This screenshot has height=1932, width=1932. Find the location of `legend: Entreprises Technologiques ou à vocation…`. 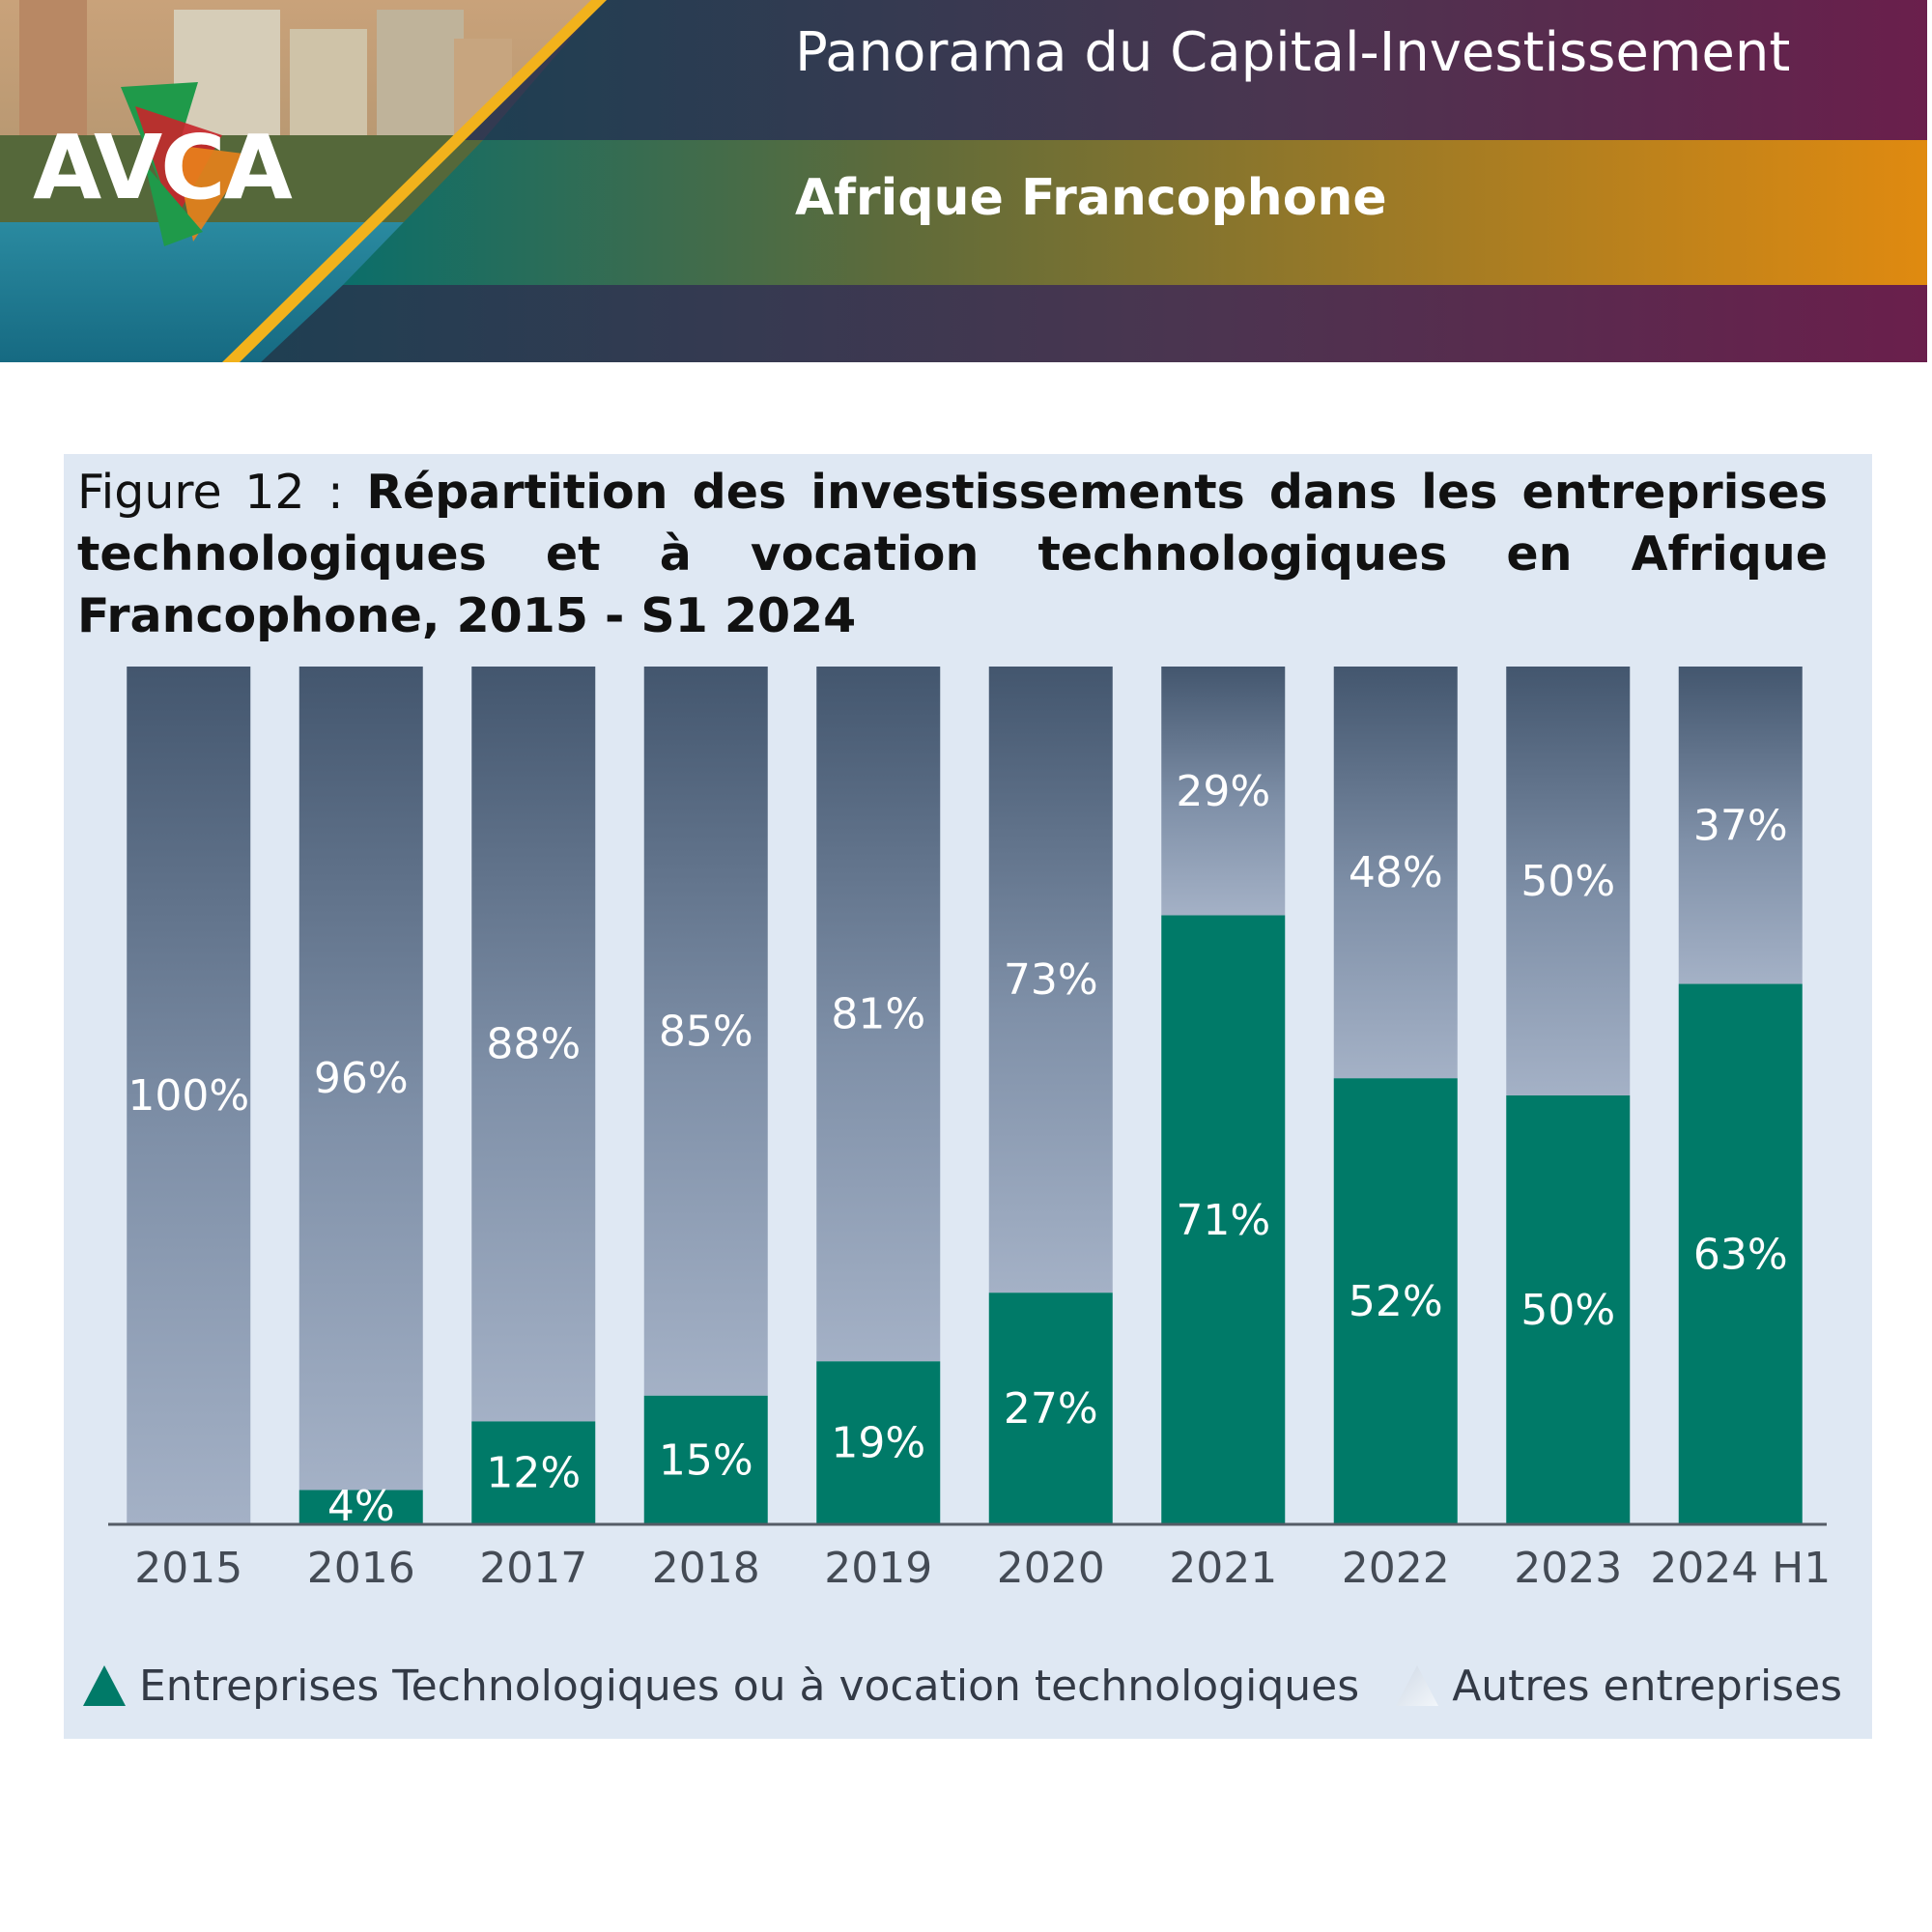

legend: Entreprises Technologiques ou à vocation… is located at coordinates (974, 1686).